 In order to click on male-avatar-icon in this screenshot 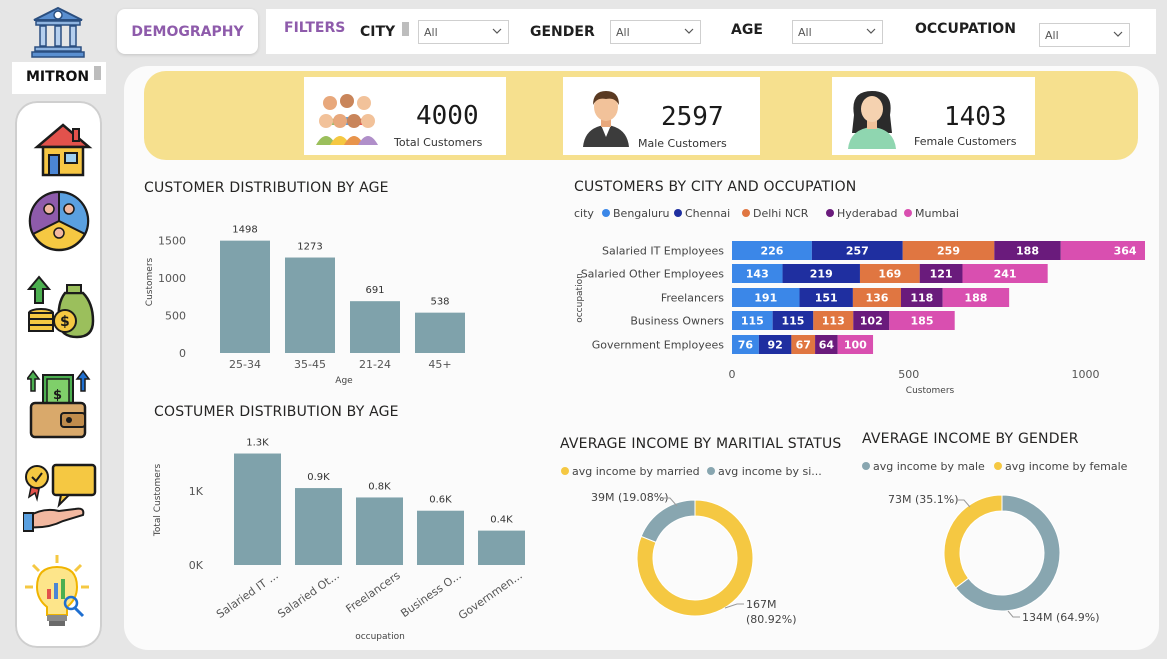, I will do `click(606, 118)`.